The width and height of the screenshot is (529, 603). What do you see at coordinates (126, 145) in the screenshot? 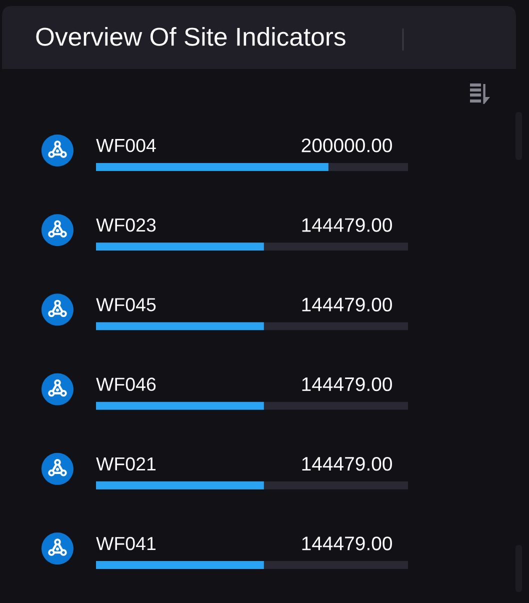
I see `y-tick-label: WF004` at bounding box center [126, 145].